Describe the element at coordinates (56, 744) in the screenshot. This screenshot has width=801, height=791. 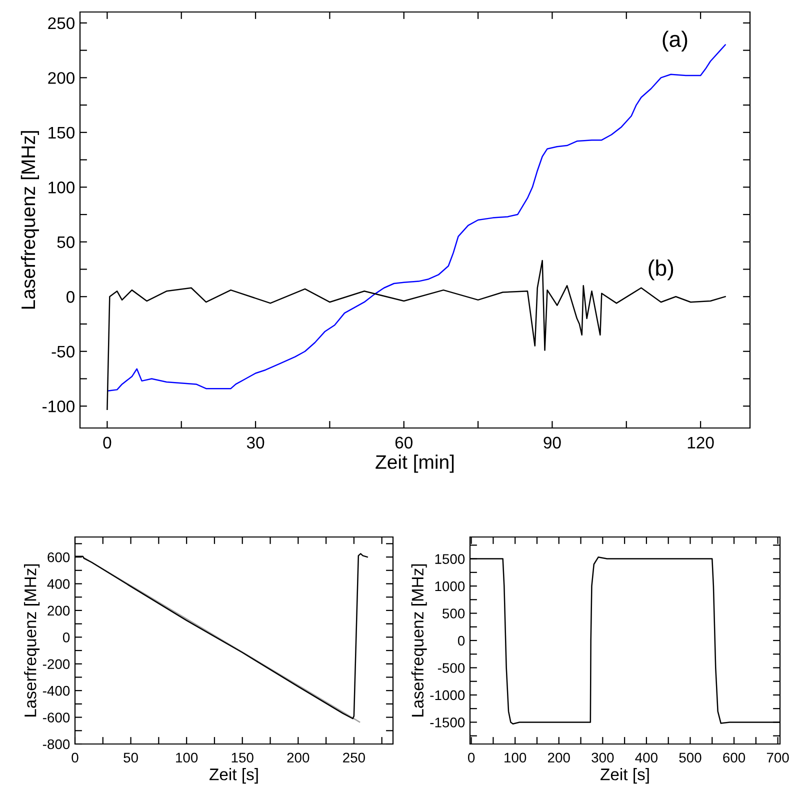
I see `y-tick-label: -800` at that location.